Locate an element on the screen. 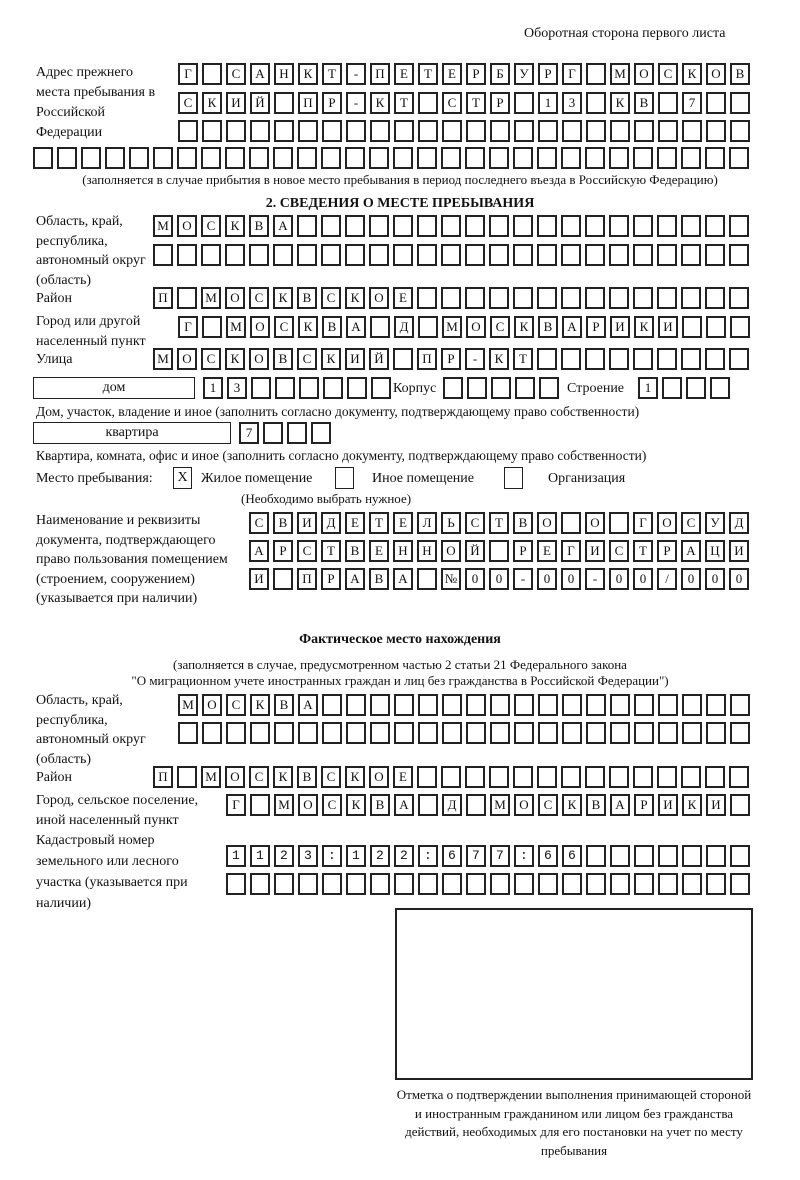 The height and width of the screenshot is (1180, 800). flat-number-row: 7 is located at coordinates (287, 433).